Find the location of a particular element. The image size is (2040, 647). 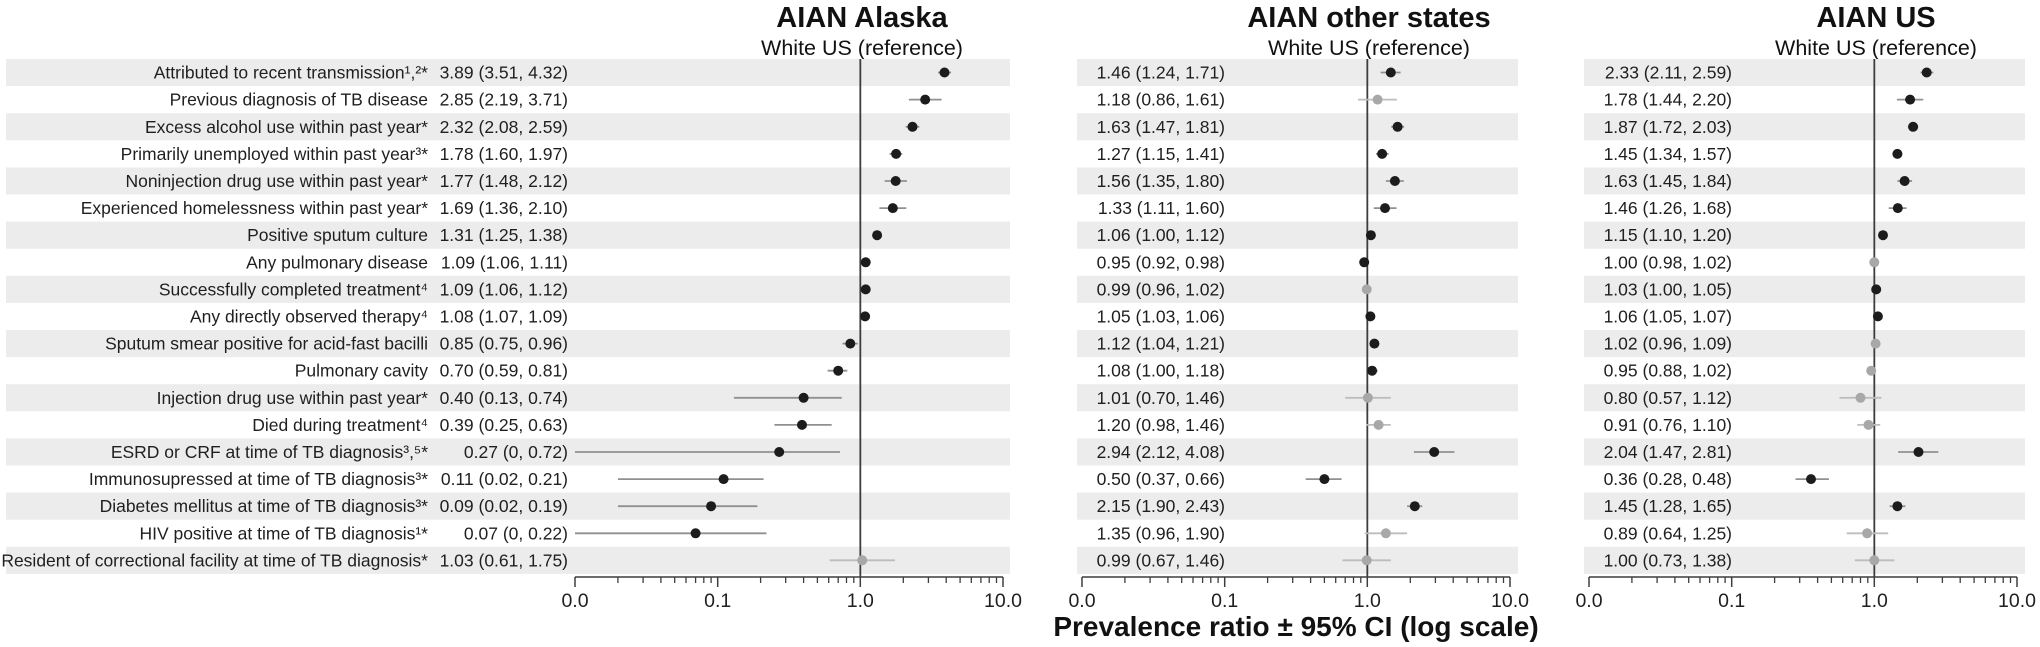

estimate-text: 0.40 (0.13, 0.74) is located at coordinates (504, 398).